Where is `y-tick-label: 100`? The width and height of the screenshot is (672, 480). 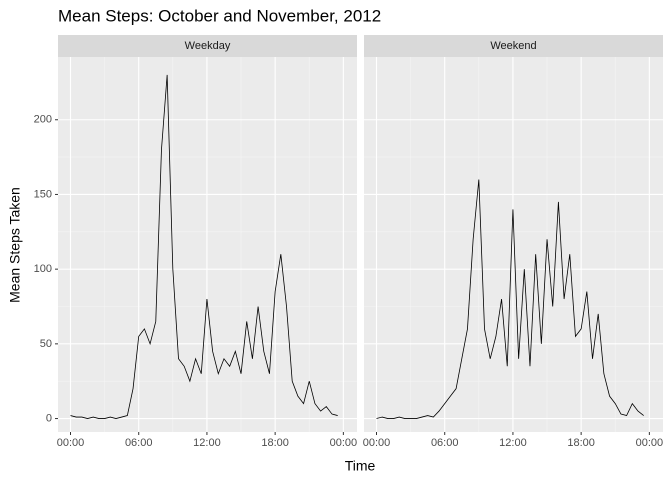 y-tick-label: 100 is located at coordinates (43, 269).